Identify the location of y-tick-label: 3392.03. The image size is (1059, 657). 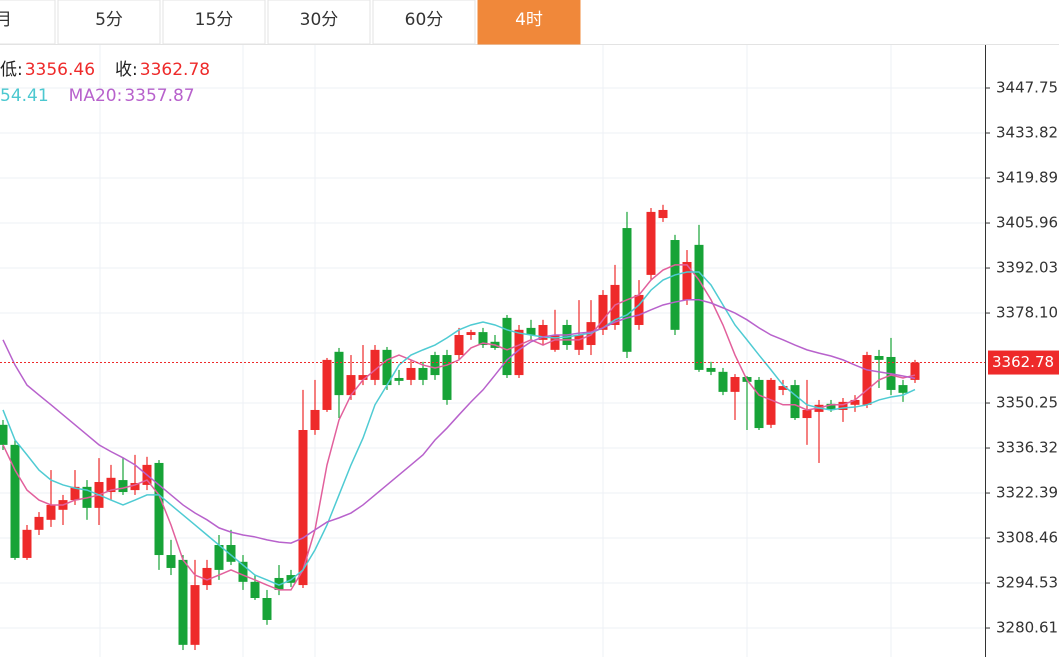
(1027, 268).